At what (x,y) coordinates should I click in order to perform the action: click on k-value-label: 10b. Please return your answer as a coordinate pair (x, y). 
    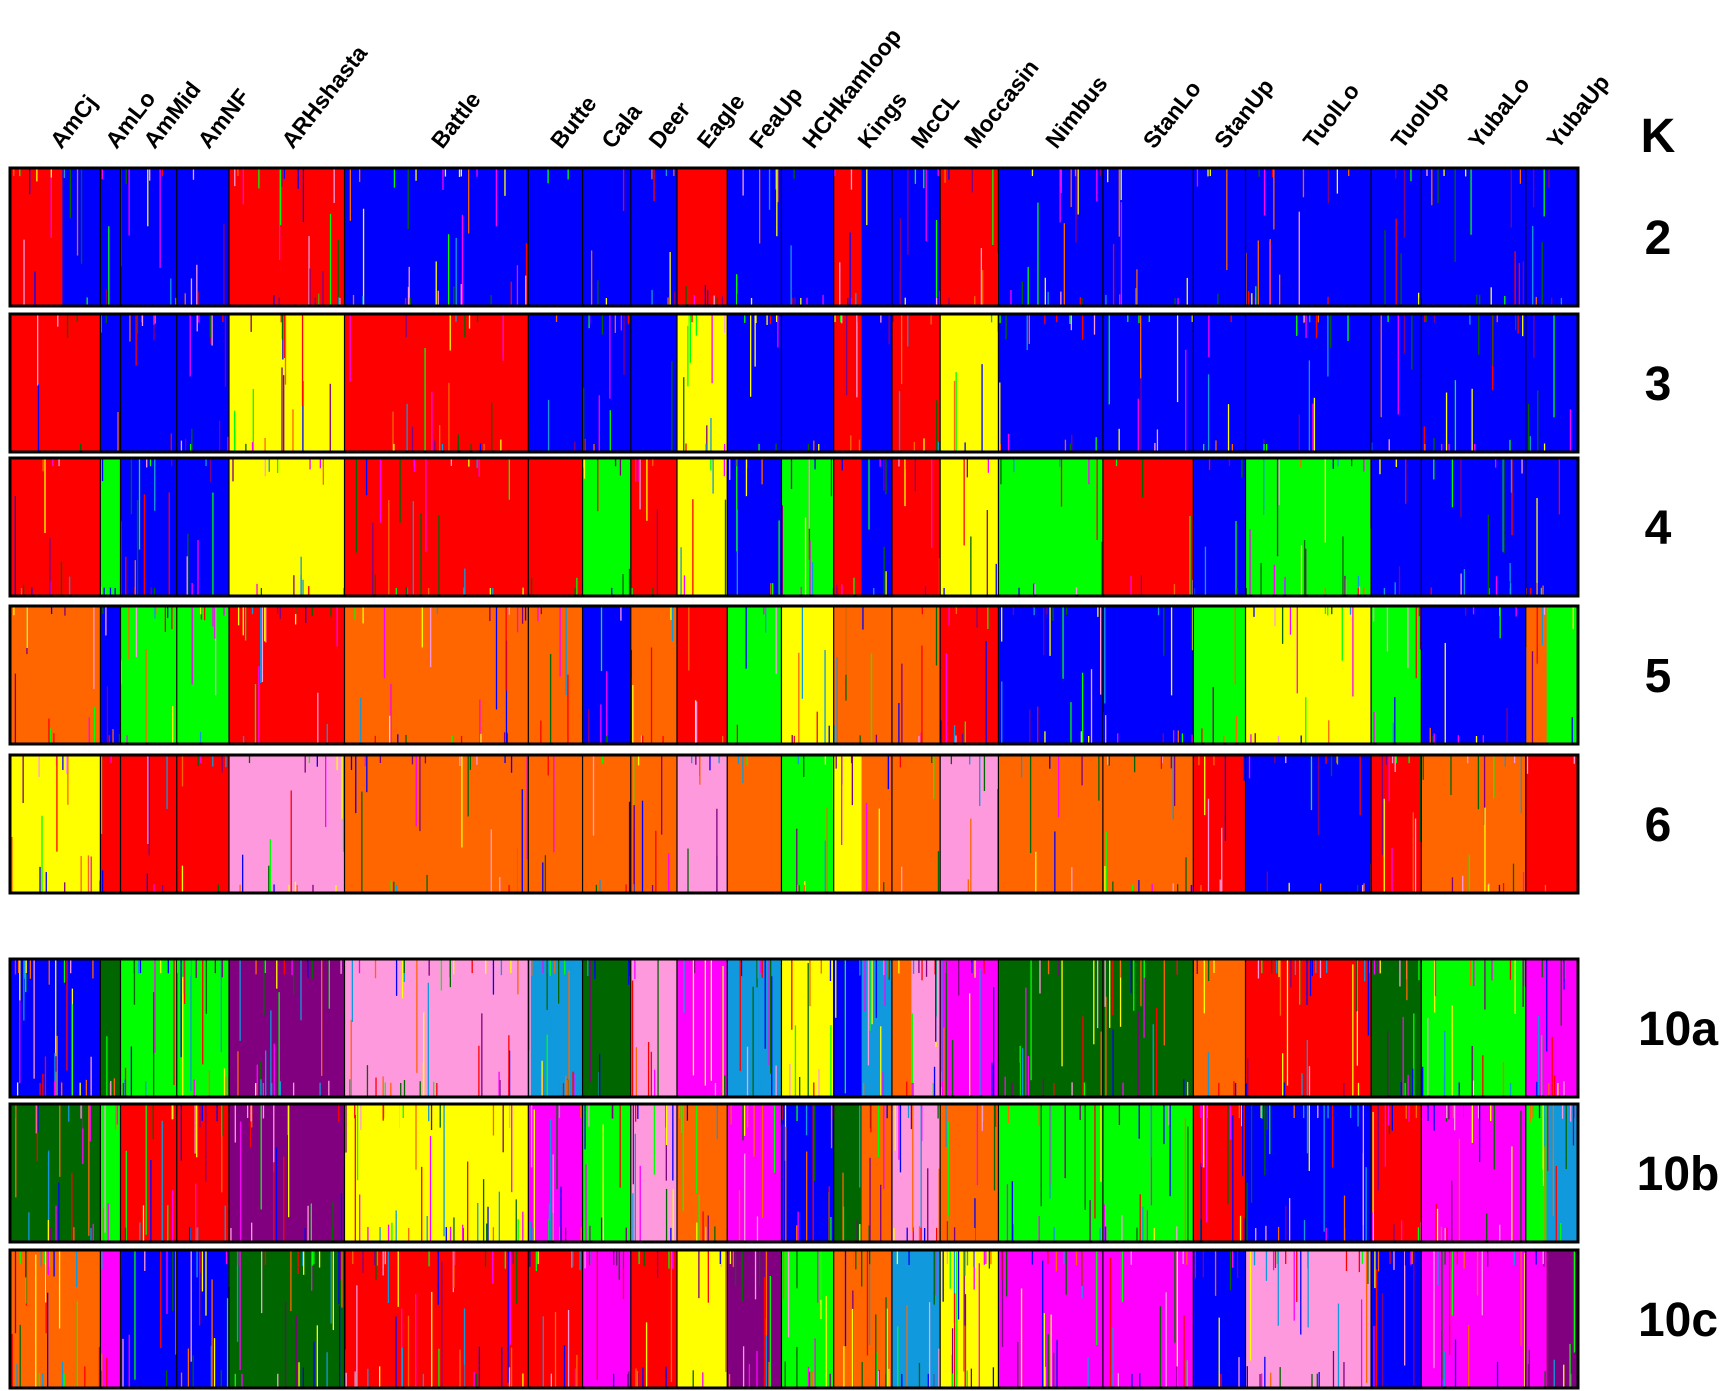
    Looking at the image, I should click on (1678, 1174).